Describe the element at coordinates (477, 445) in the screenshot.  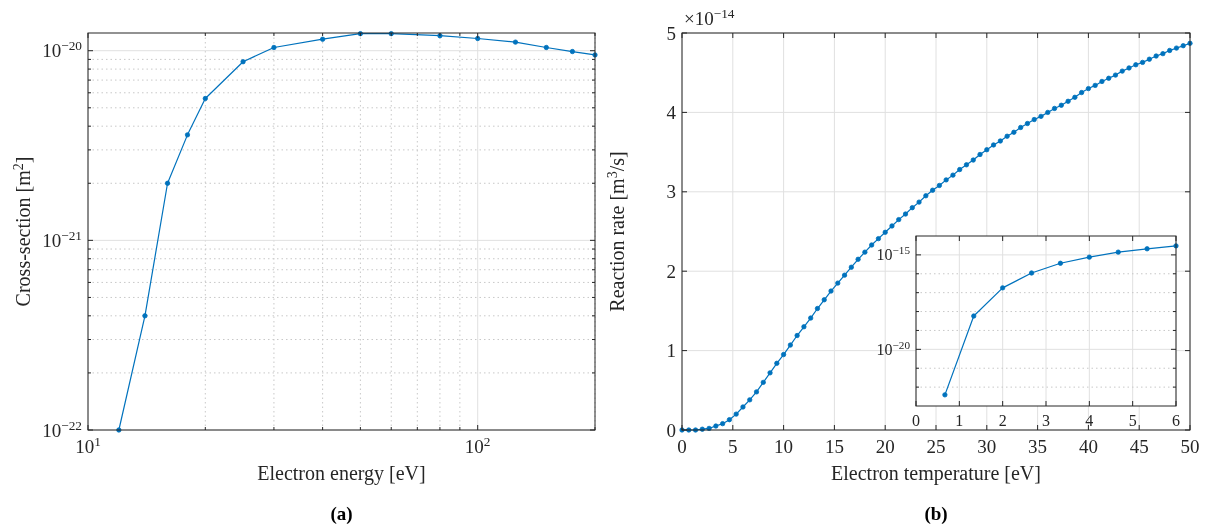
I see `x-tick-label: 10$^{2}$` at that location.